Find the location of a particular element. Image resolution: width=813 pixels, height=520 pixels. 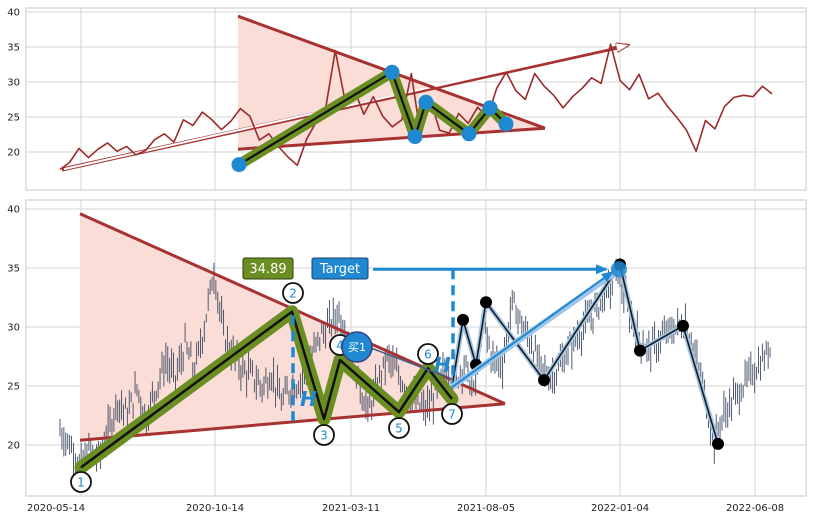

buy-marker is located at coordinates (357, 347).